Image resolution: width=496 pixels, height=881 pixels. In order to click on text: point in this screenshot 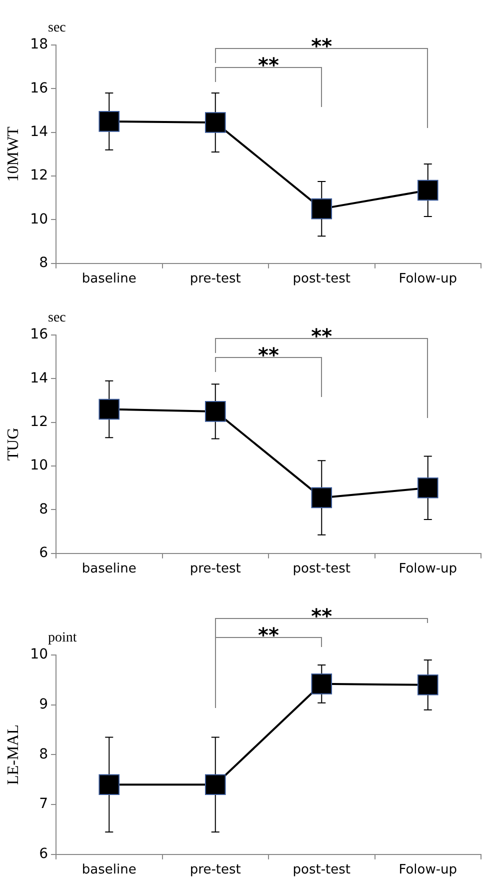, I will do `click(62, 638)`.